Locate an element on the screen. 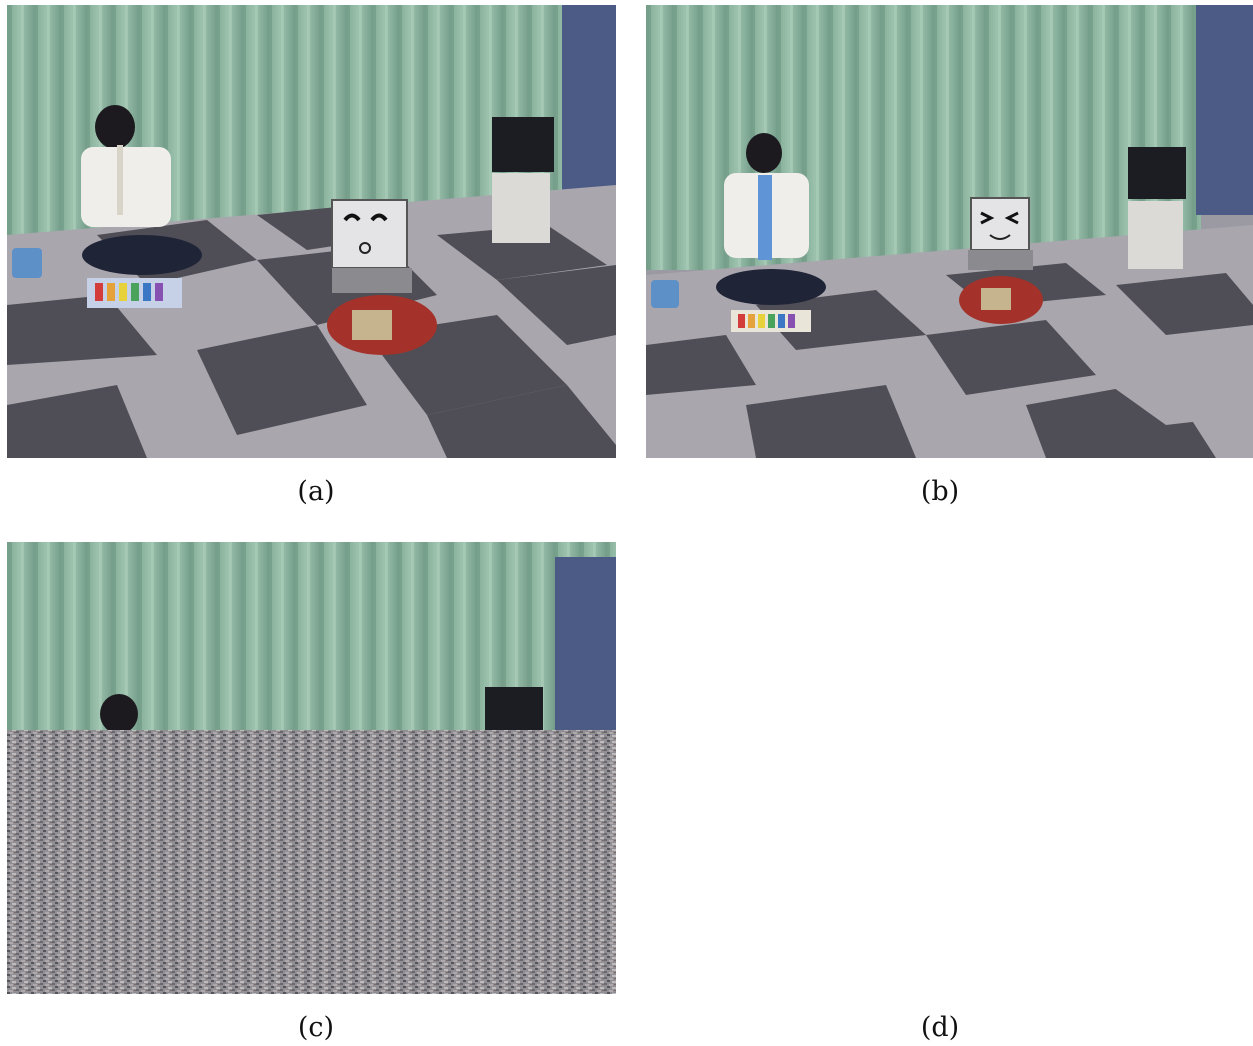 Image resolution: width=1253 pixels, height=1046 pixels. corrupted-region is located at coordinates (311, 862).